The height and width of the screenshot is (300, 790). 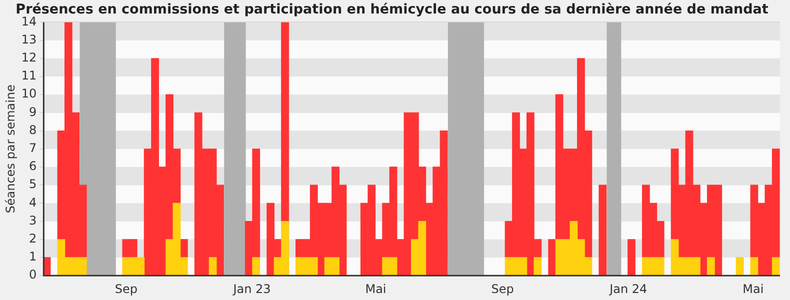 What do you see at coordinates (33, 220) in the screenshot?
I see `y-tick-label: 3` at bounding box center [33, 220].